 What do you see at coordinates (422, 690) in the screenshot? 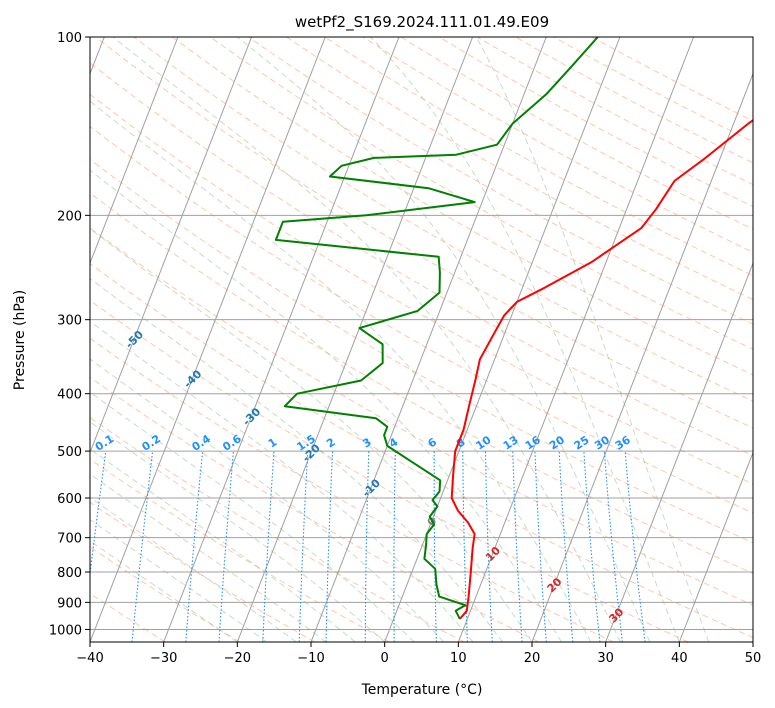
I see `x-axis-label: Temperature (°C)` at bounding box center [422, 690].